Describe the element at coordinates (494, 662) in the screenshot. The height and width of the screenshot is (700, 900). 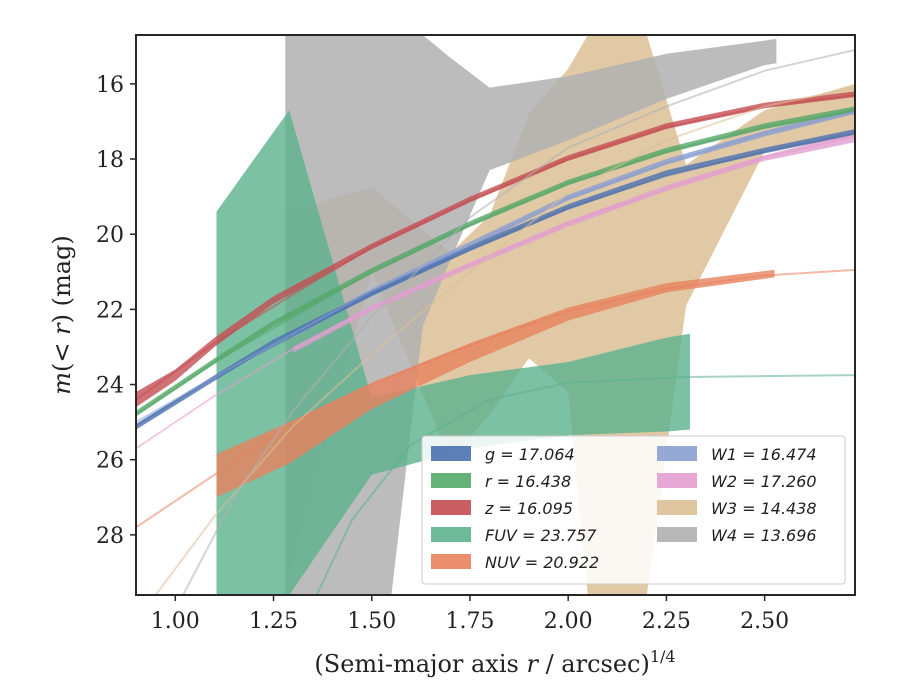
I see `x-axis-label: (Semi-major axis r / arcsec)1/4` at that location.